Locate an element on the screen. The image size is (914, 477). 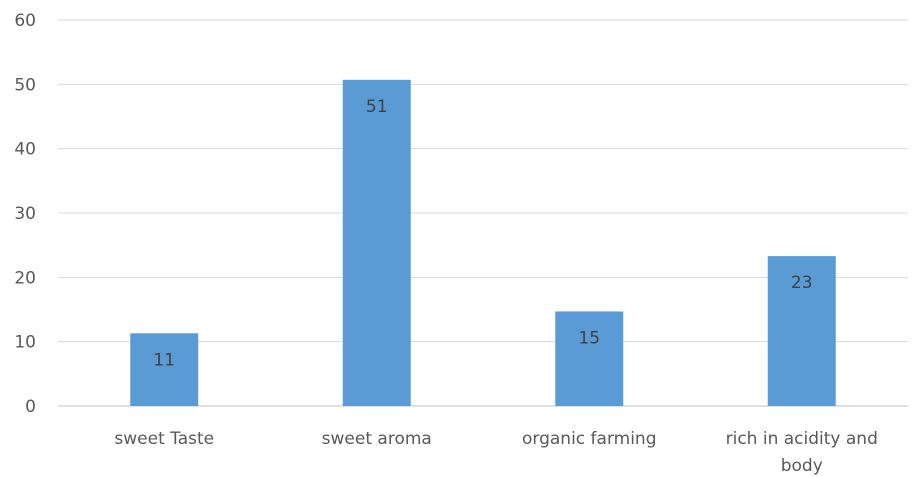
y-axis-tick-labels: 0 10 20 30 40 50 60 is located at coordinates (25, 214).